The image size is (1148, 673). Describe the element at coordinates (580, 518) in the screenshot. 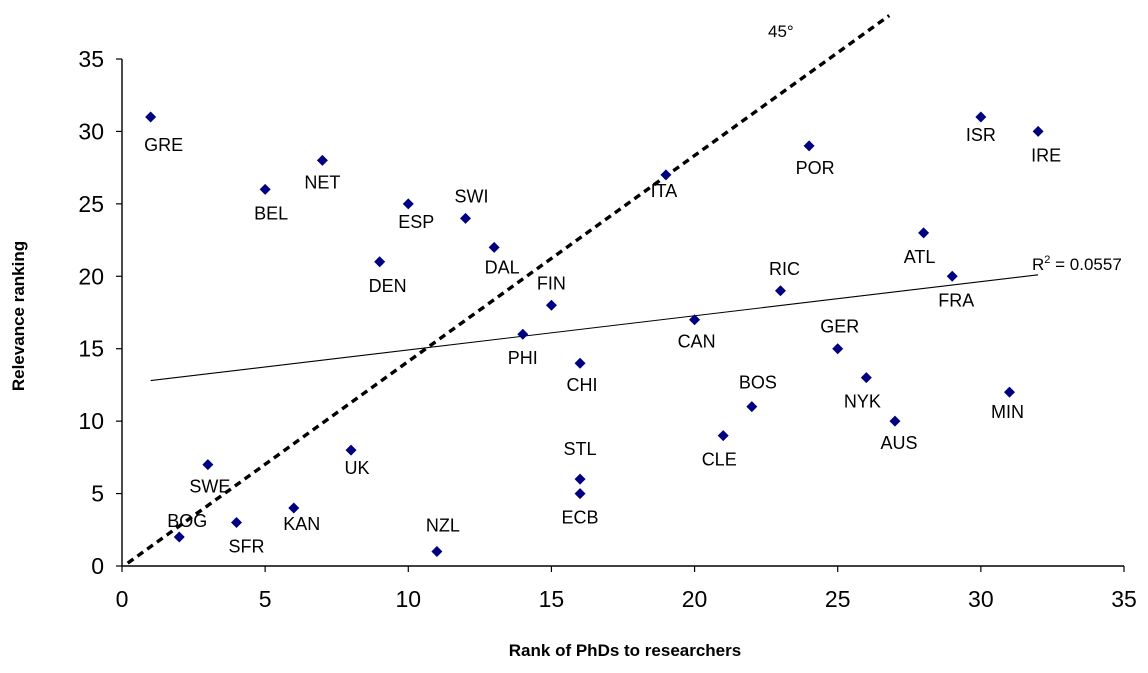

I see `point-label-ecb: ECB` at that location.